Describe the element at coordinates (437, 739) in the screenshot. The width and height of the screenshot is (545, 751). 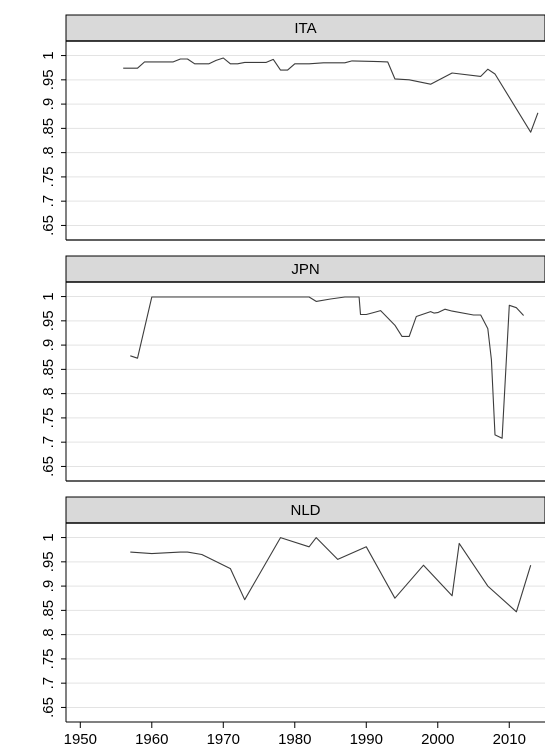
I see `x-tick-label: 2000` at that location.